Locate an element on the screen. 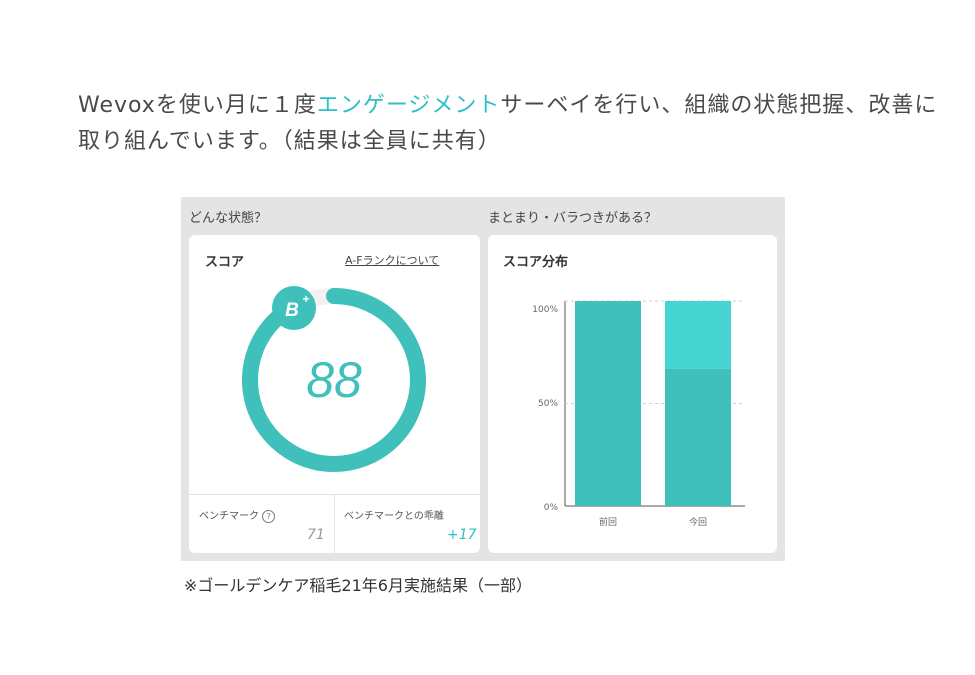  distribution-card-title: スコア分布 is located at coordinates (536, 262).